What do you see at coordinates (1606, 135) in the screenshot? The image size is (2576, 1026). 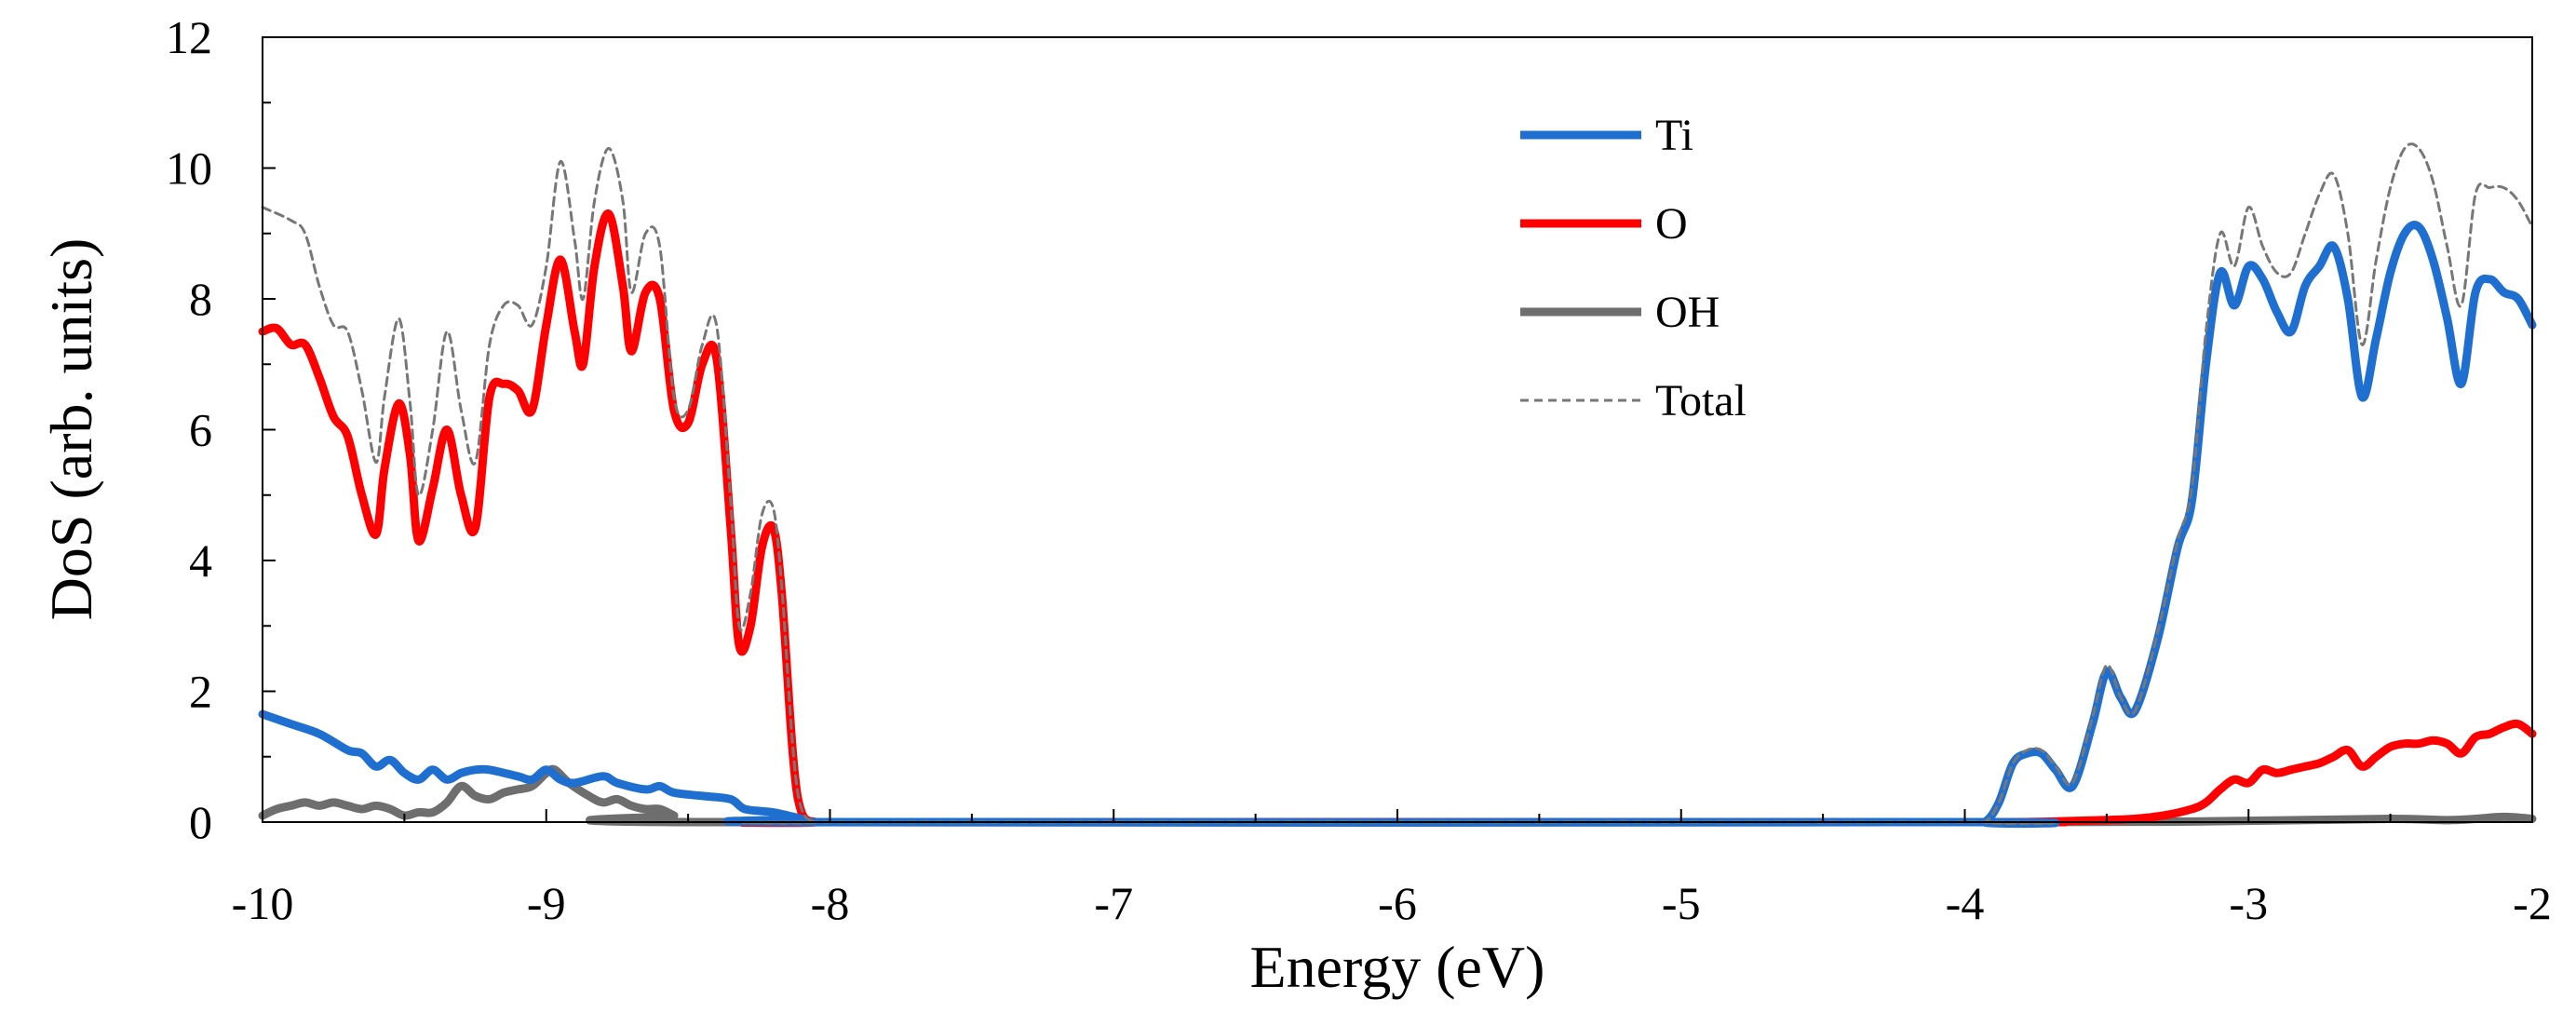 I see `legend-item-ti: Ti` at bounding box center [1606, 135].